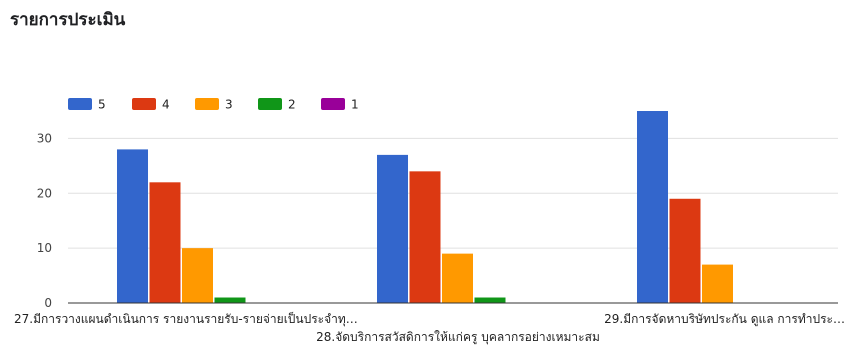 The height and width of the screenshot is (349, 845). I want to click on legend-item-2: 2, so click(277, 105).